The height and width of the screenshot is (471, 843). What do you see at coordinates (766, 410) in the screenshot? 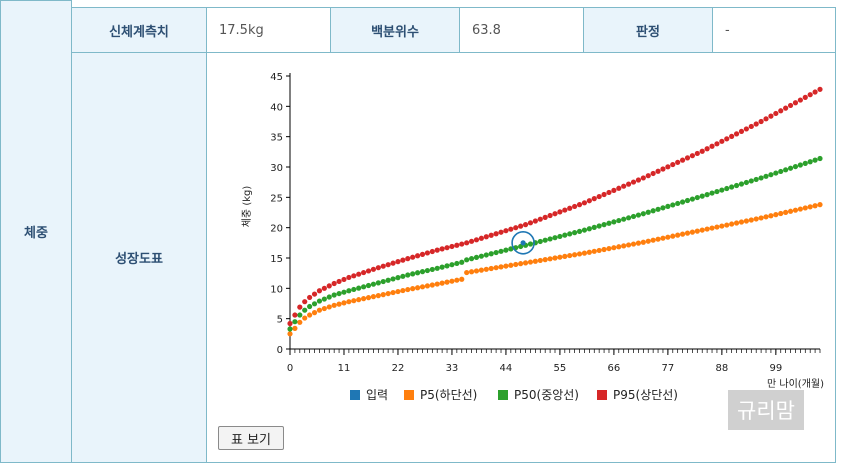
I see `watermark: 규리맘` at bounding box center [766, 410].